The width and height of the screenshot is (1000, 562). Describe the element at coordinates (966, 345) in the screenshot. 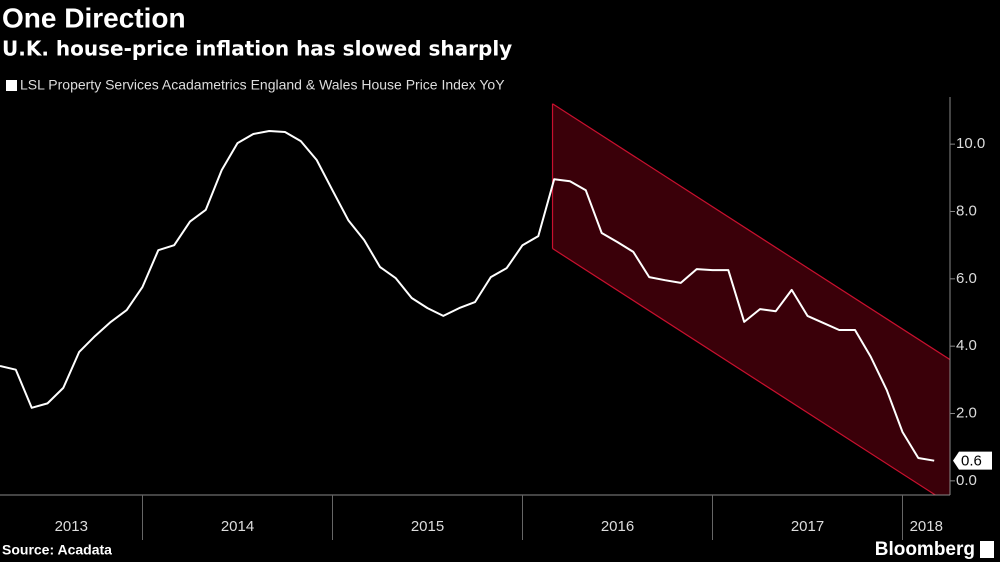

I see `y-tick-label: 4.0` at that location.